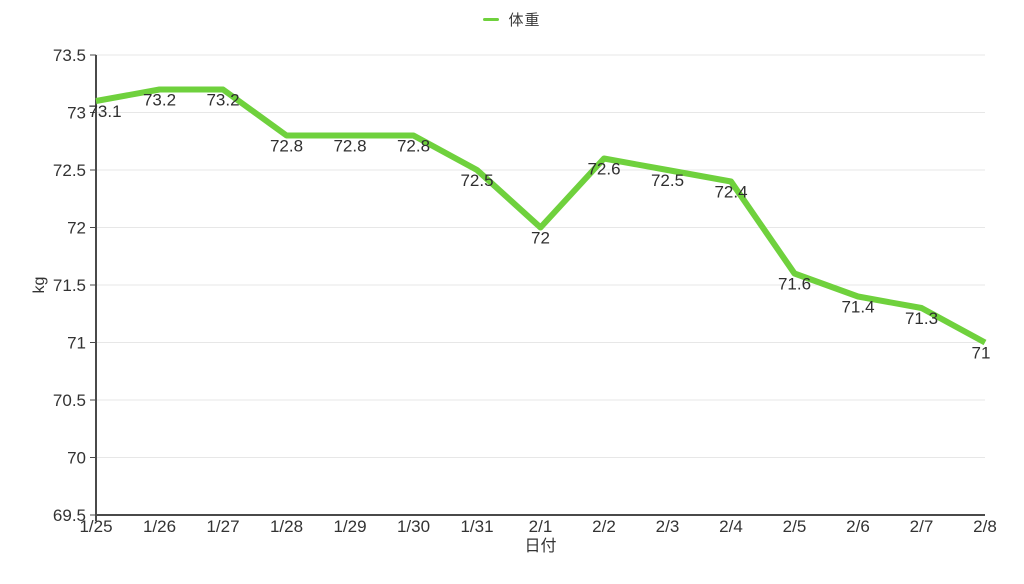 This screenshot has height=584, width=1024. What do you see at coordinates (540, 238) in the screenshot?
I see `data-label: 72` at bounding box center [540, 238].